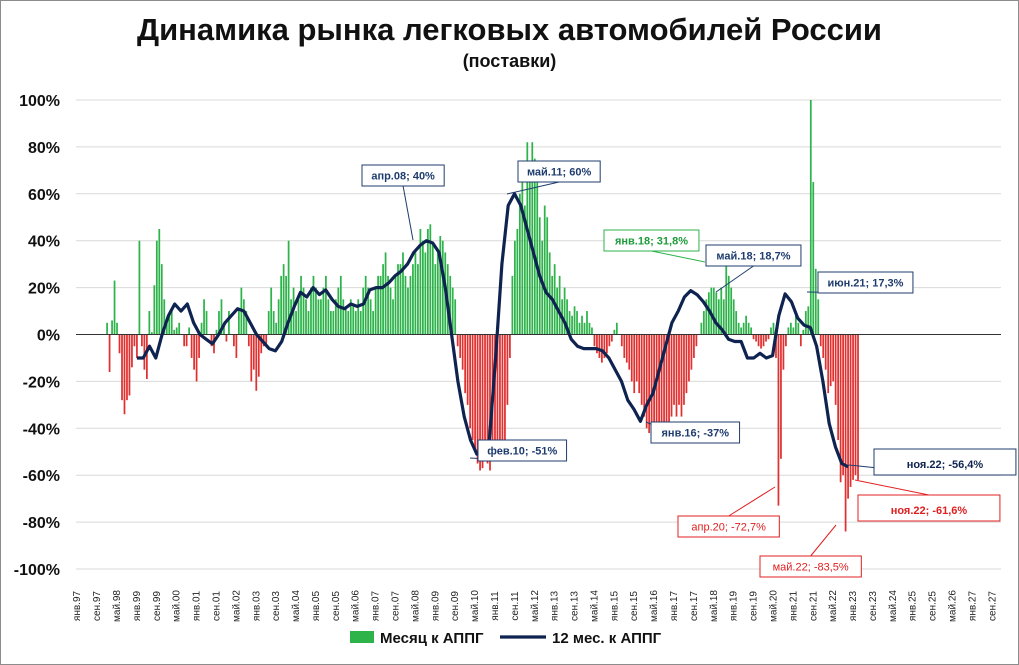  Describe the element at coordinates (39, 101) in the screenshot. I see `y-tick-label: 100%` at that location.